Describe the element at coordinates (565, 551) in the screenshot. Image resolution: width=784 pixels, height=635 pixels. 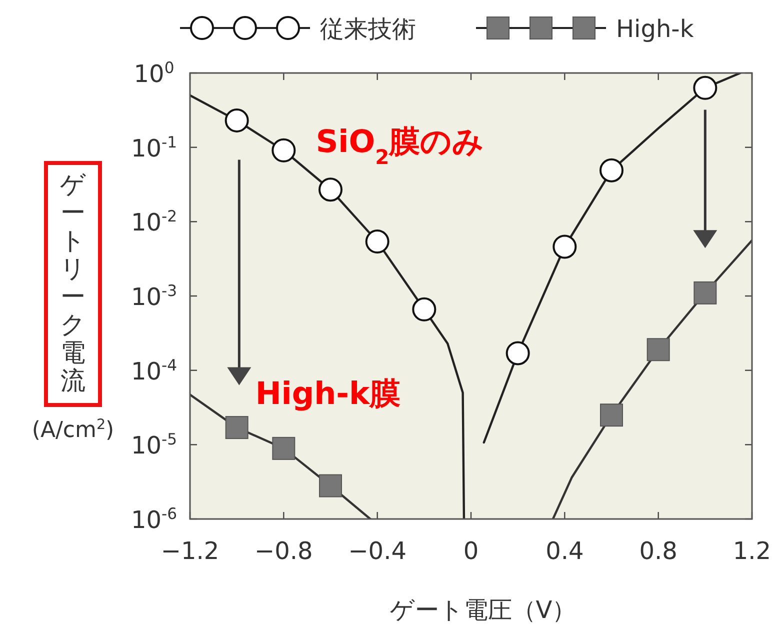
I see `x-tick-label: 0.4` at that location.